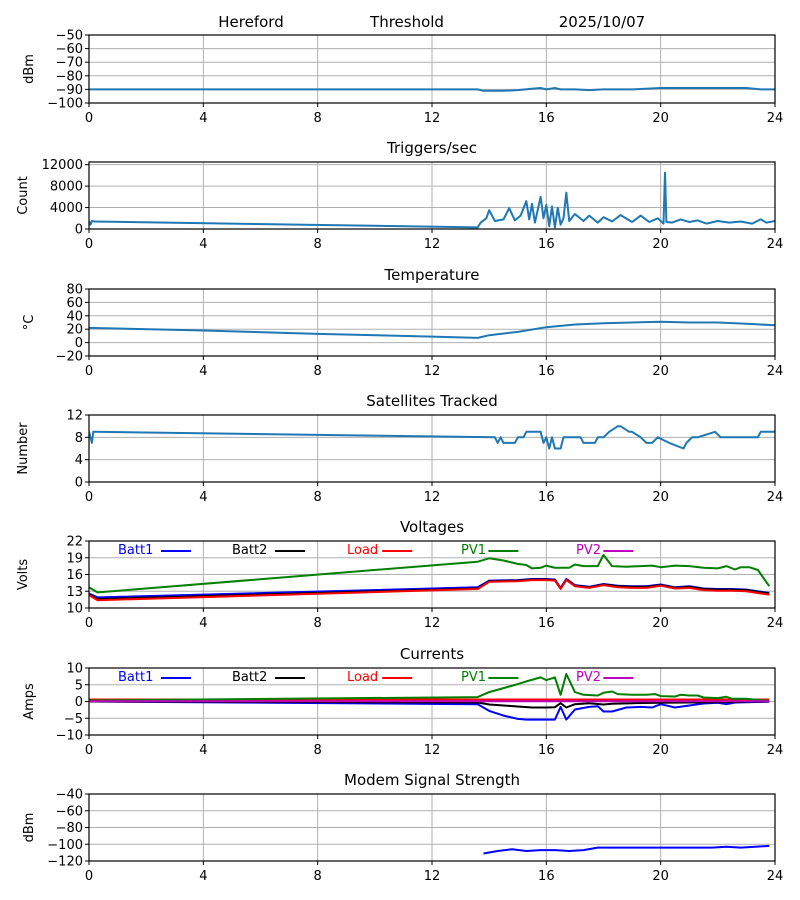  Describe the element at coordinates (431, 401) in the screenshot. I see `chart-title: Satellites Tracked` at that location.